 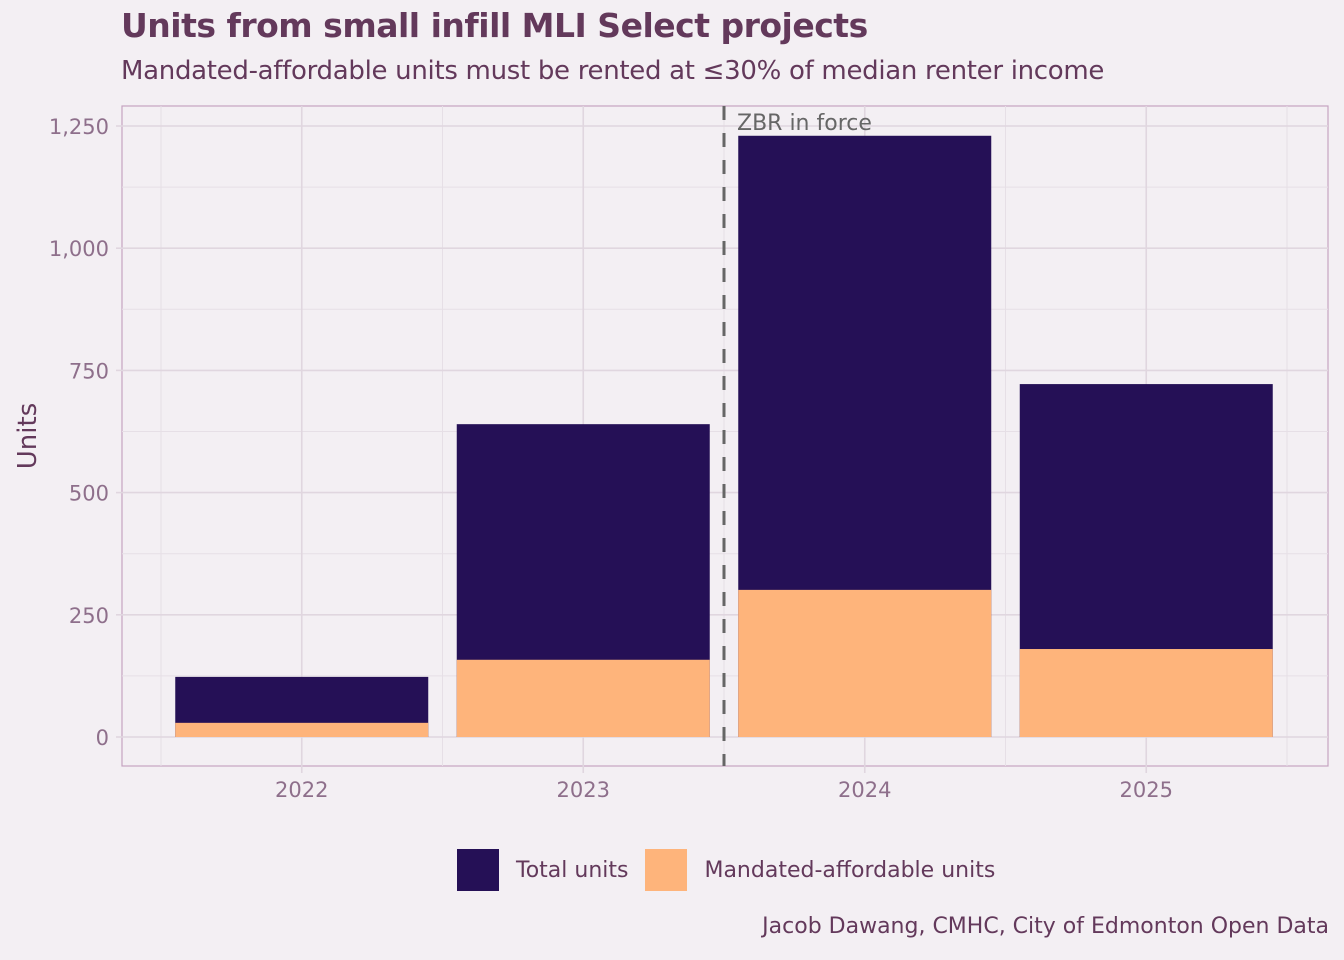 What do you see at coordinates (28, 436) in the screenshot?
I see `y-axis-label: Units` at bounding box center [28, 436].